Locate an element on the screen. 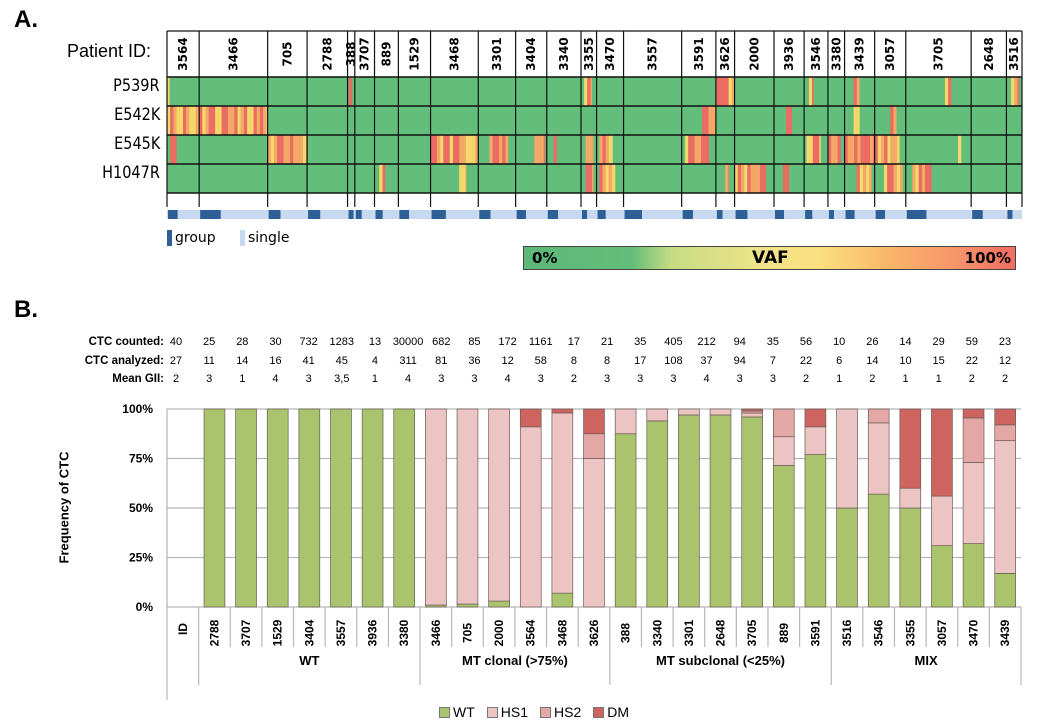 The width and height of the screenshot is (1039, 728). legend-swatch-icon is located at coordinates (444, 712).